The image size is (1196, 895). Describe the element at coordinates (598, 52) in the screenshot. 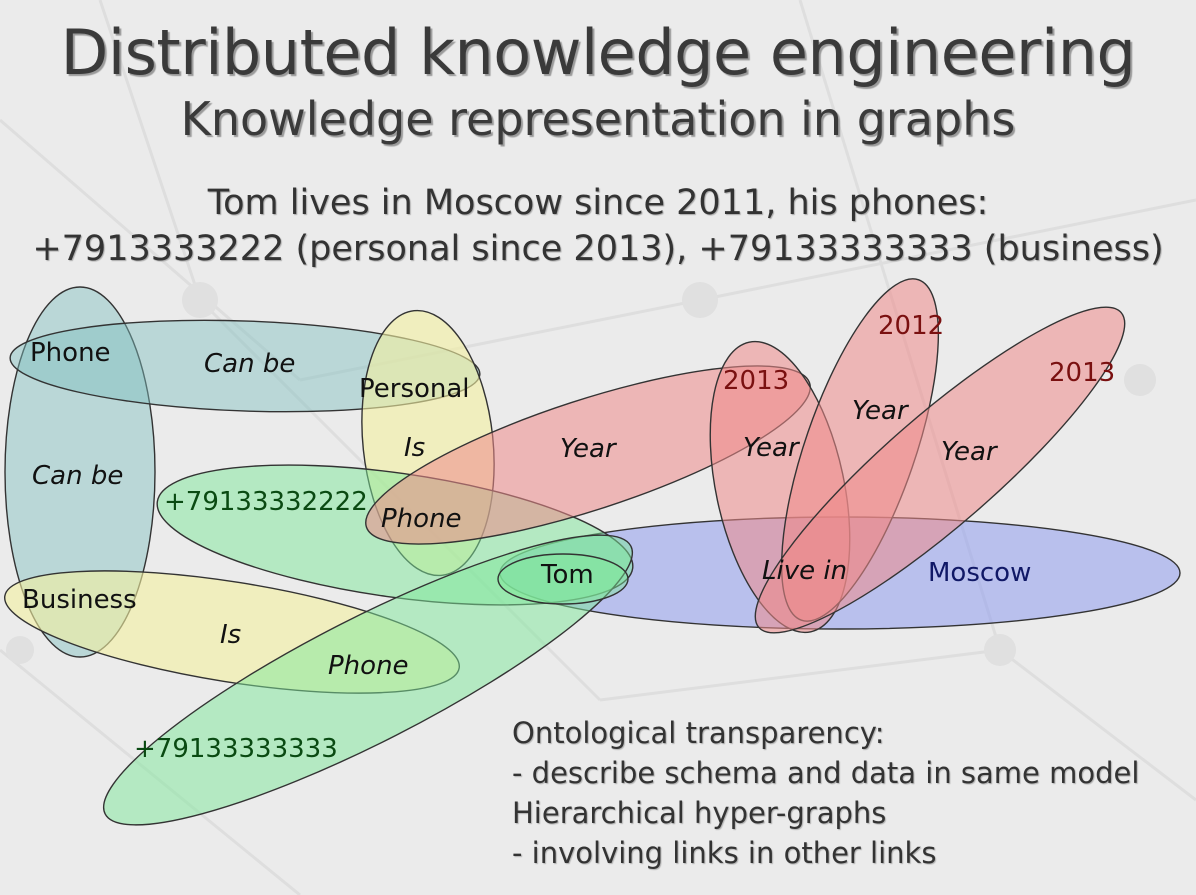

I see `title: Distributed knowledge engineering` at that location.